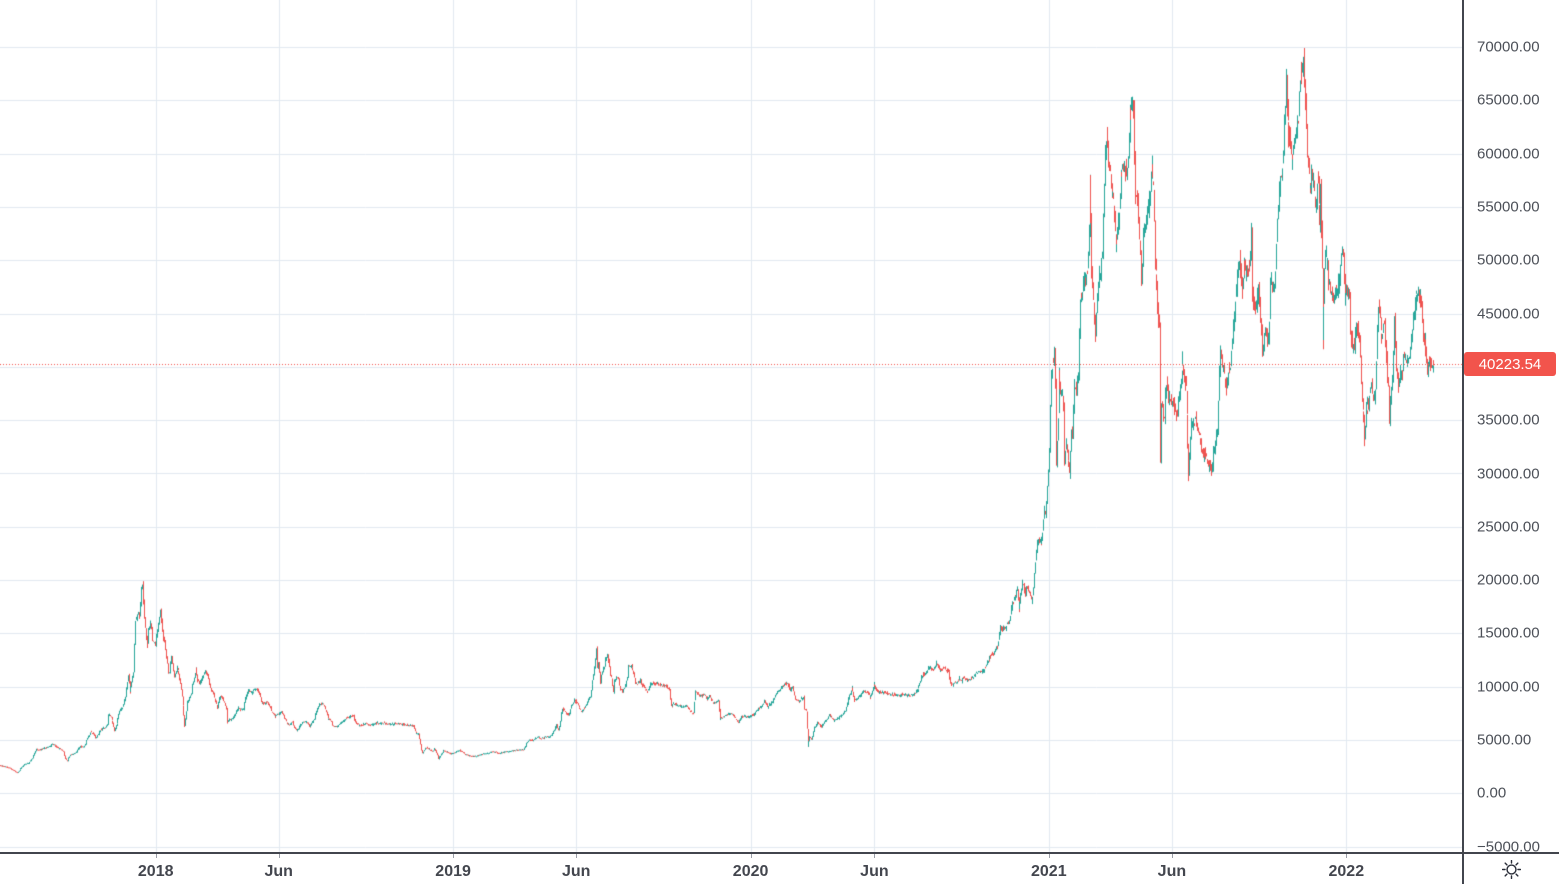  Describe the element at coordinates (1508, 633) in the screenshot. I see `price-axis-label: 15000.00` at that location.